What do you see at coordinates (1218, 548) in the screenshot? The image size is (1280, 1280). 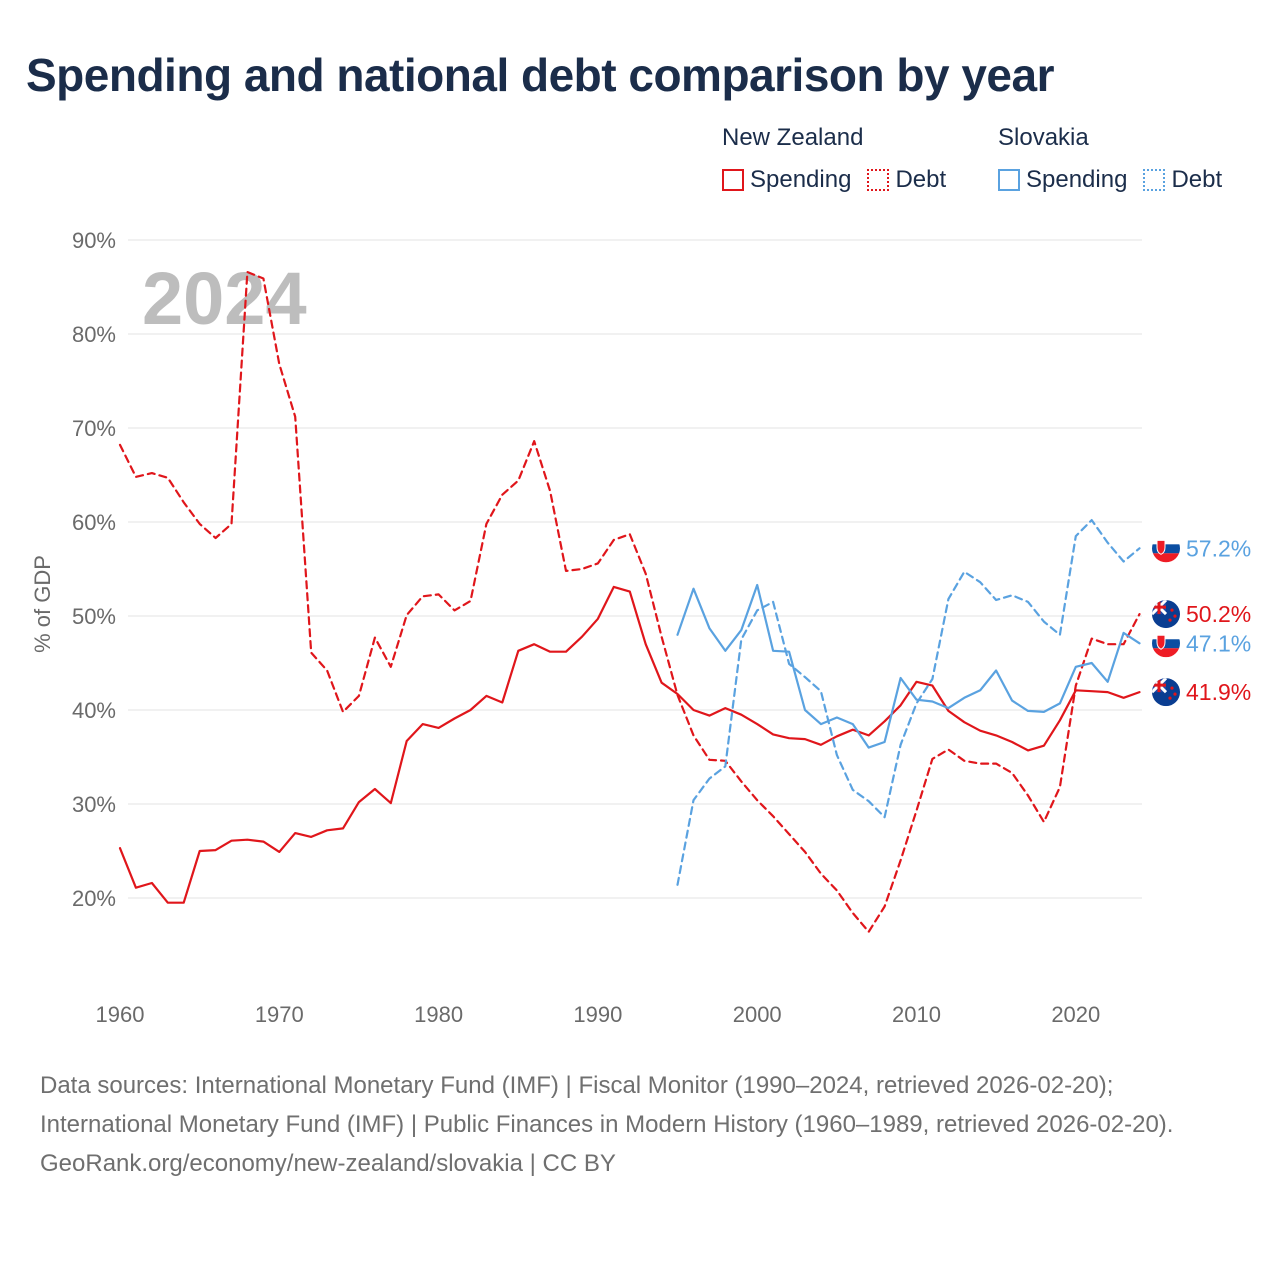 I see `end-value-label: 57.2%` at bounding box center [1218, 548].